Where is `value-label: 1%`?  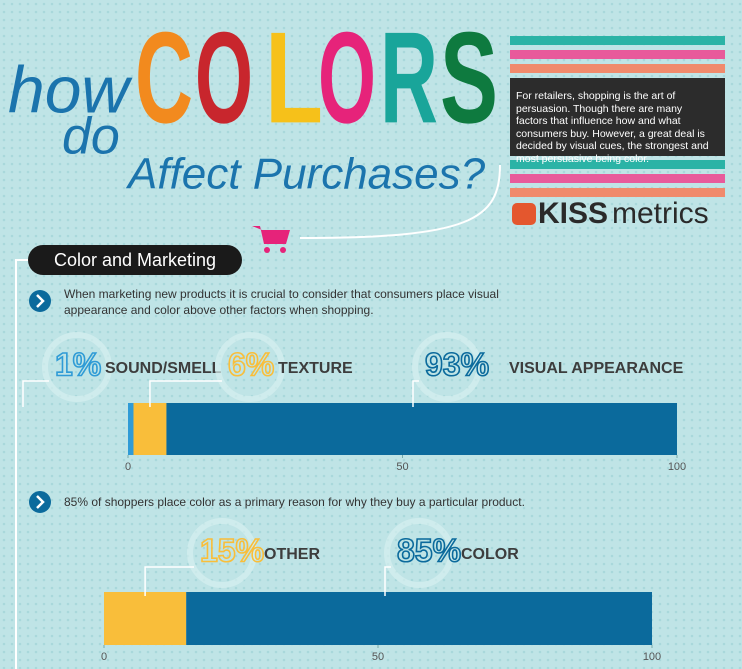
value-label: 1% is located at coordinates (78, 364).